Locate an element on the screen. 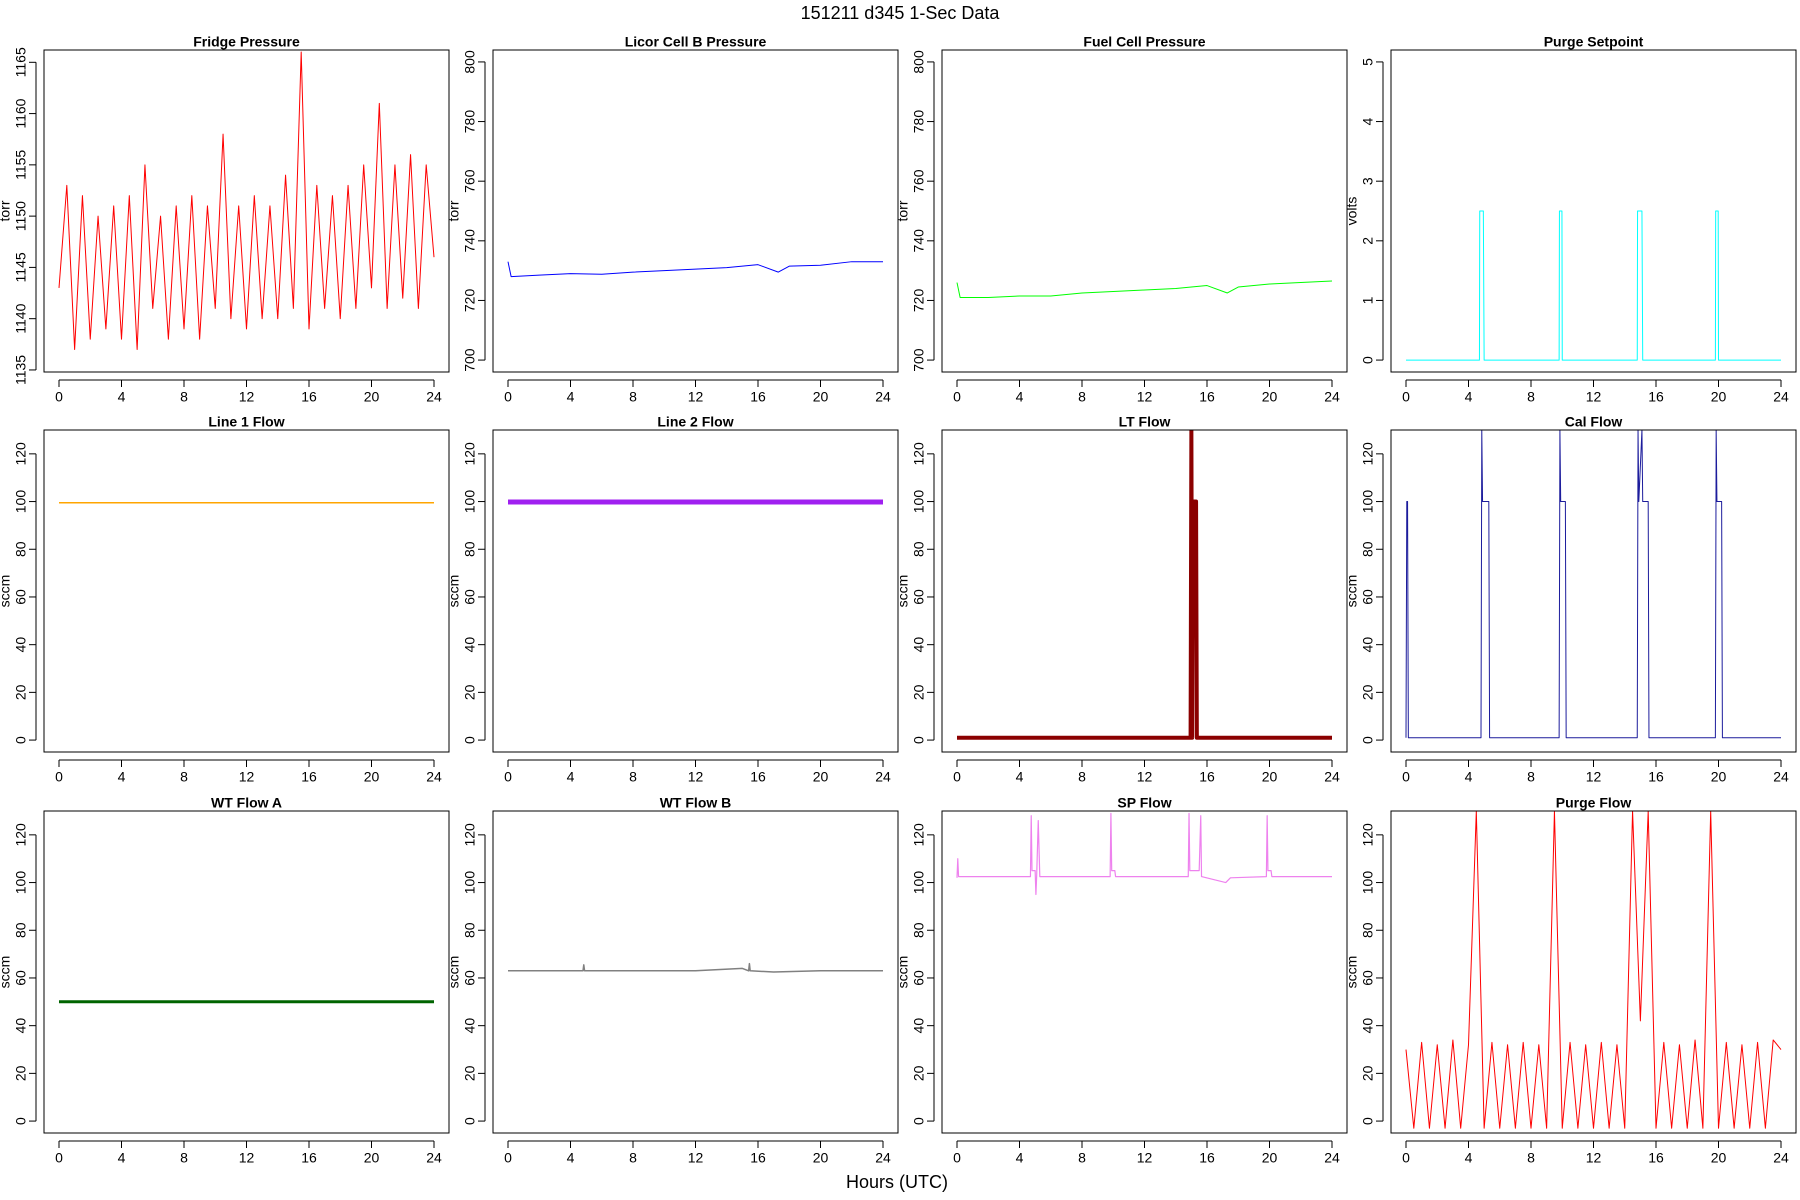  panel-title: Fuel Cell Pressure is located at coordinates (1144, 42).